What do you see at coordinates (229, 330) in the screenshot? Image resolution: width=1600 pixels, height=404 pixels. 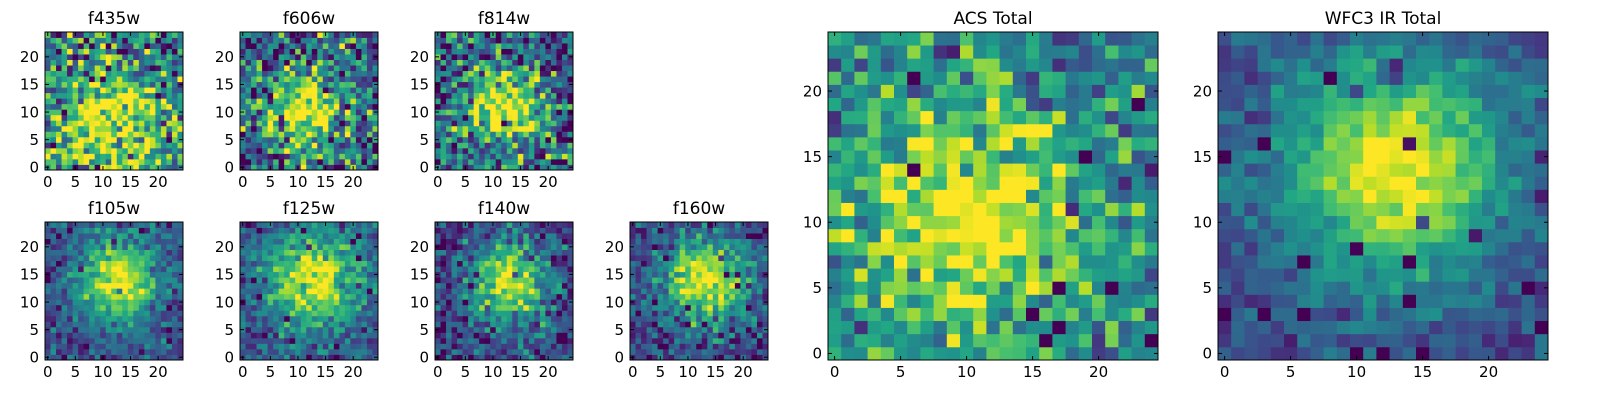 I see `y-tick-label: 5` at bounding box center [229, 330].